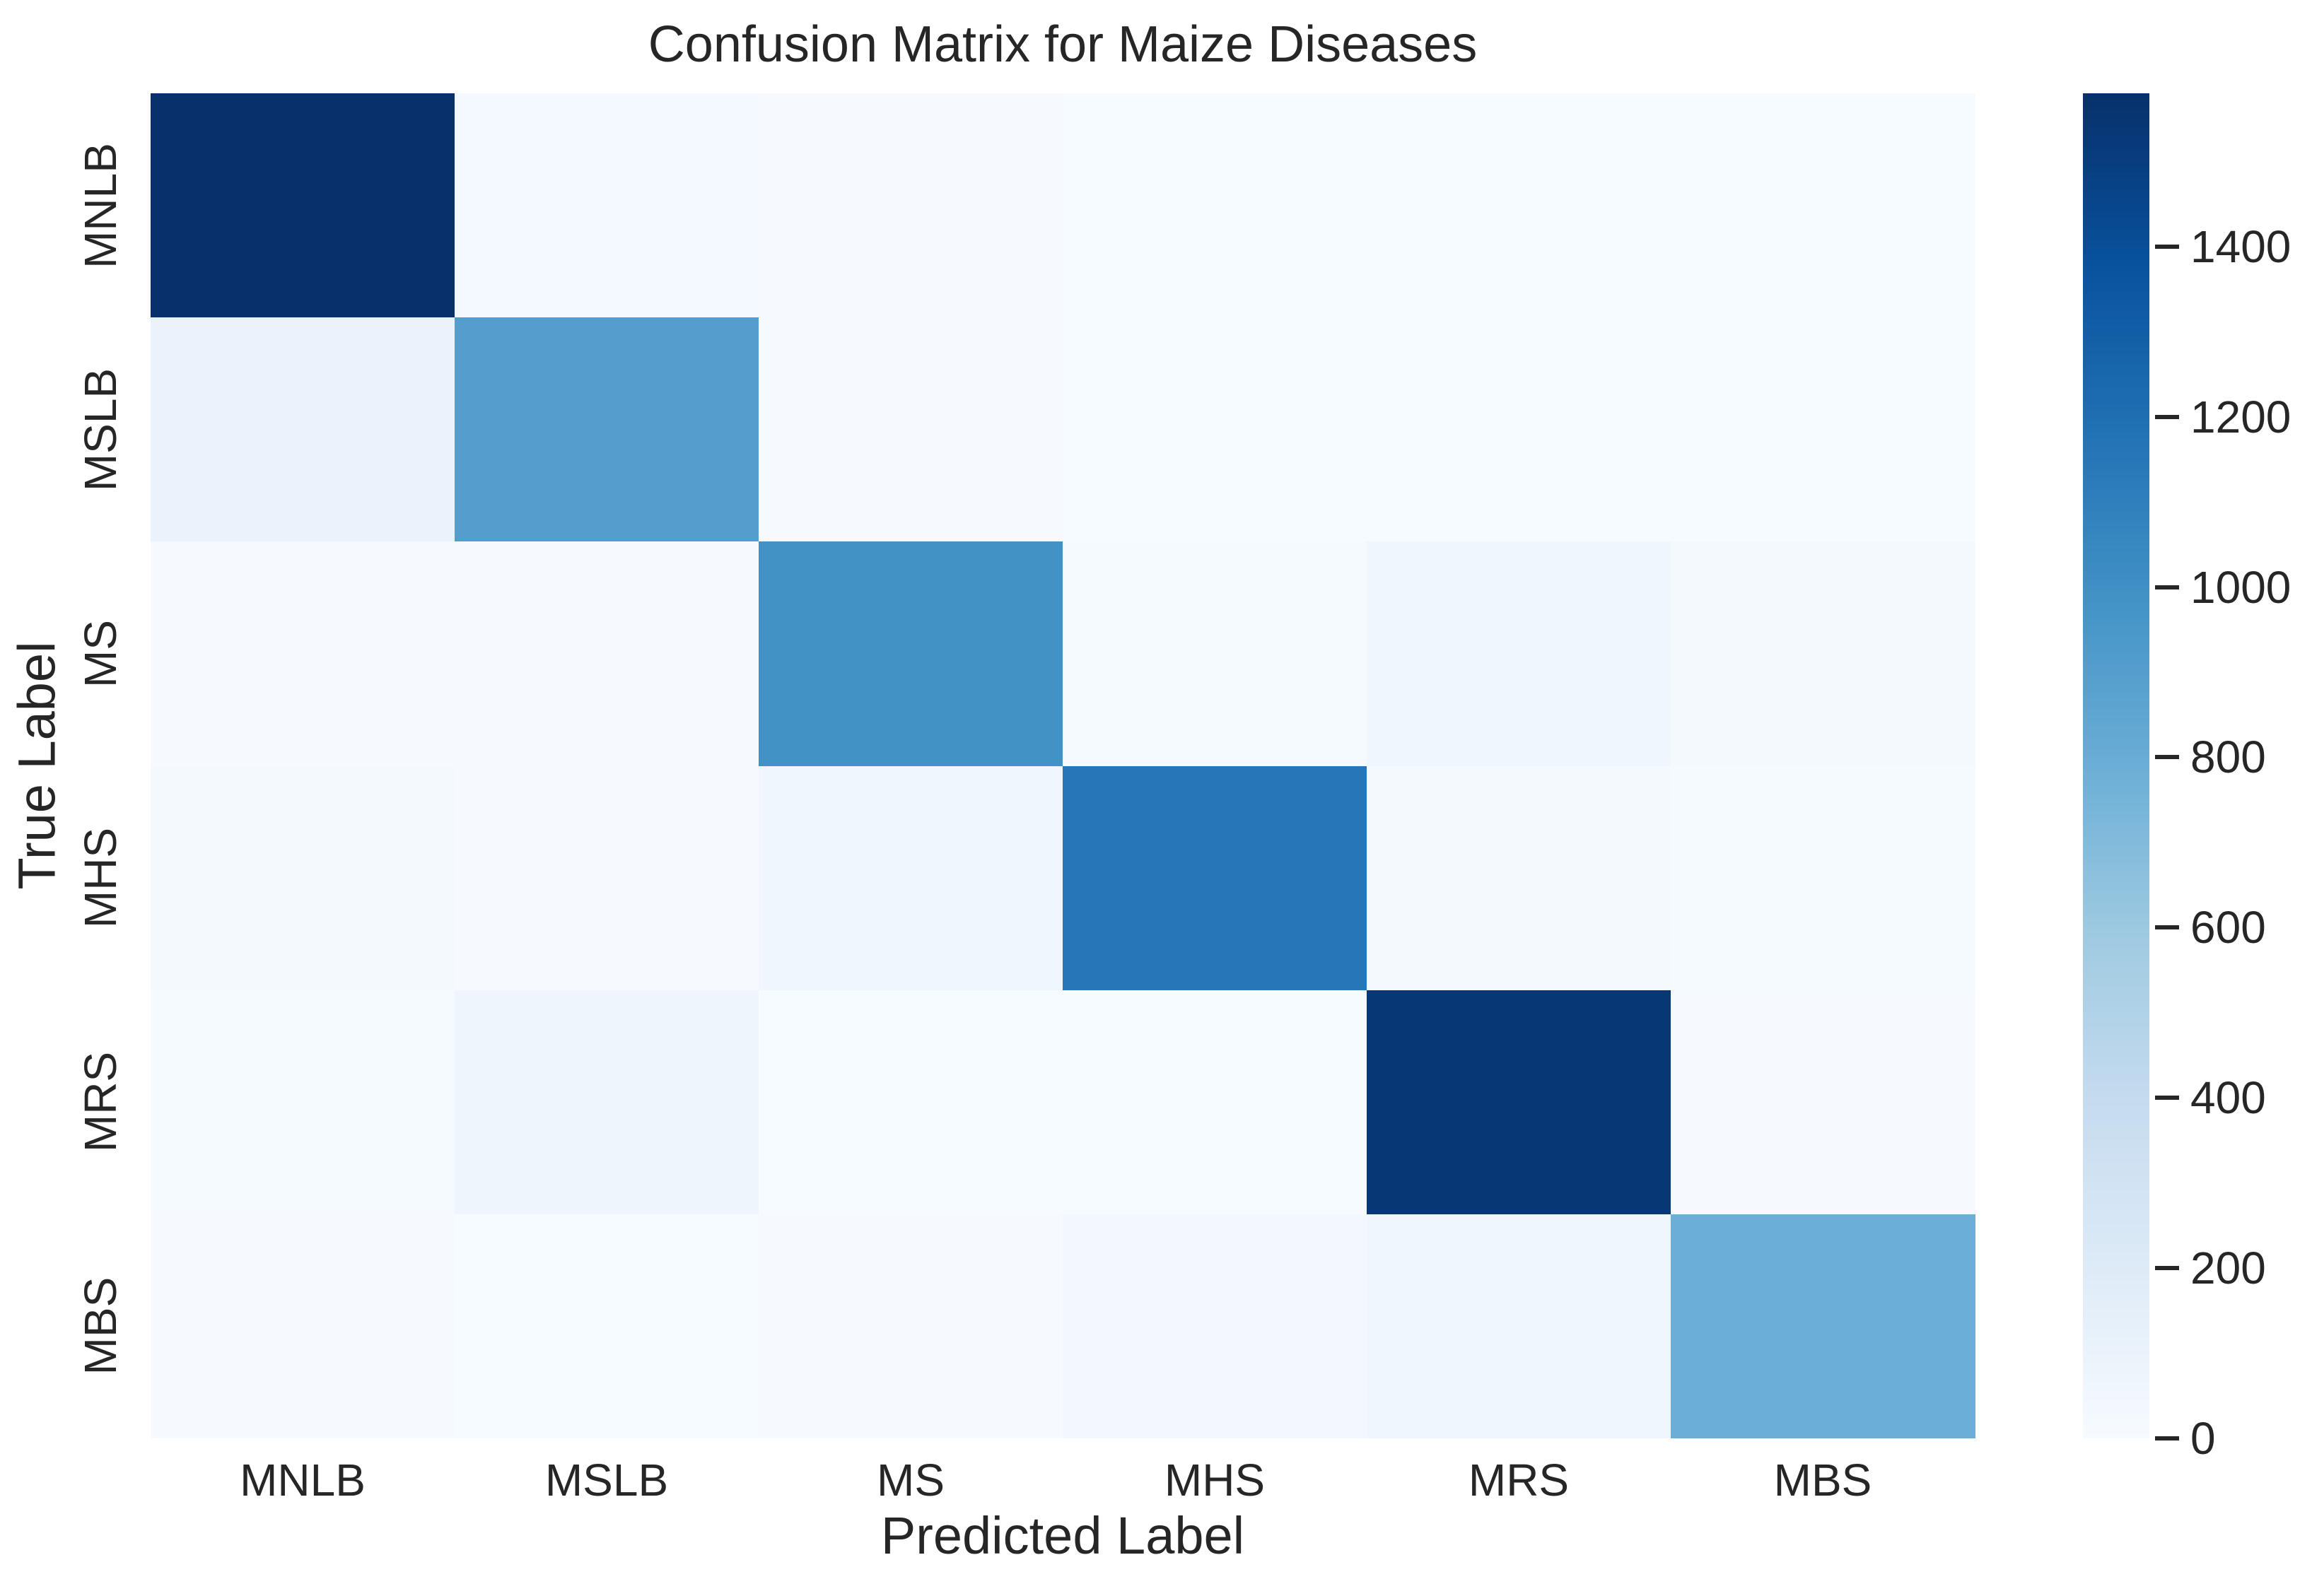 The height and width of the screenshot is (1596, 2312). What do you see at coordinates (1519, 1481) in the screenshot?
I see `x-tick-label: MRS` at bounding box center [1519, 1481].